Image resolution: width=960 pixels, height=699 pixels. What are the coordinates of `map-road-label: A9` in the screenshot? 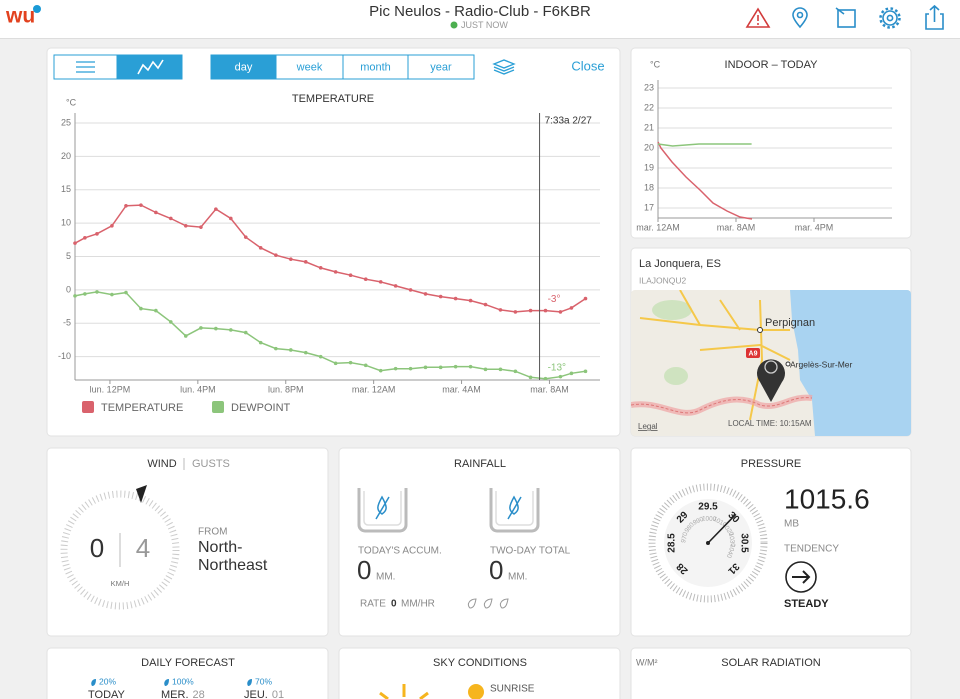 It's located at (753, 353).